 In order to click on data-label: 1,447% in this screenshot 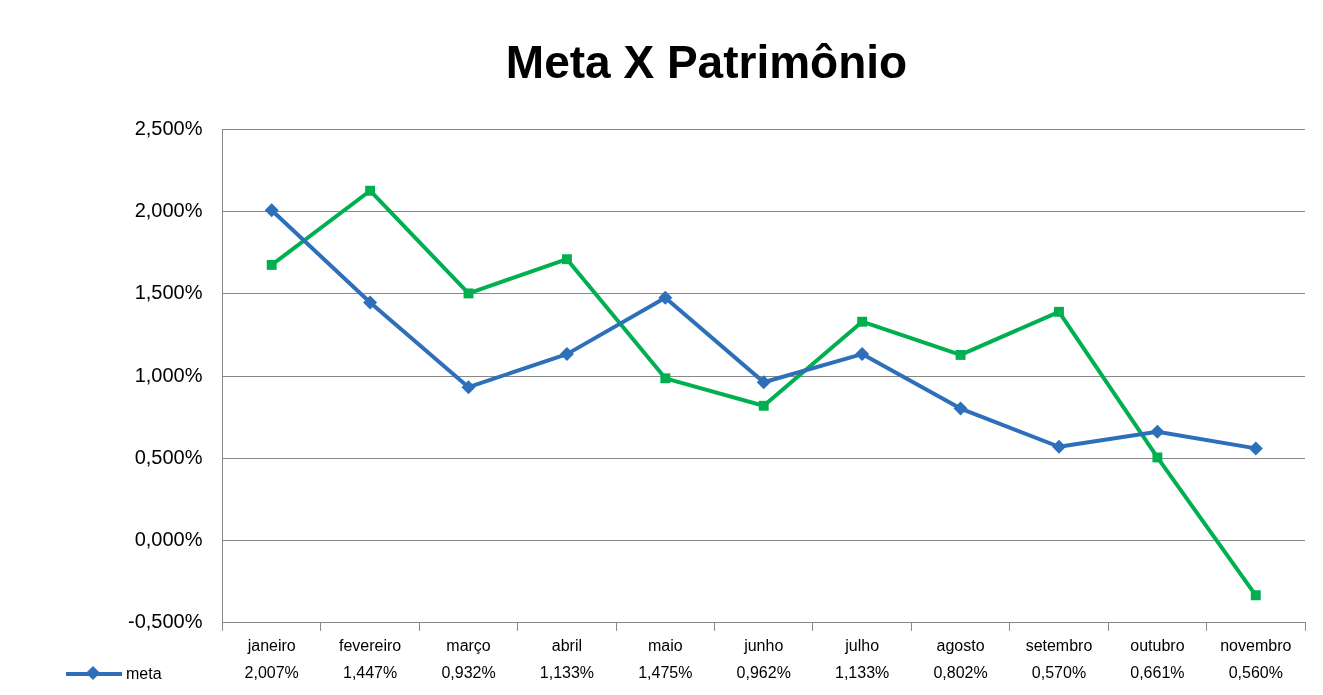, I will do `click(370, 673)`.